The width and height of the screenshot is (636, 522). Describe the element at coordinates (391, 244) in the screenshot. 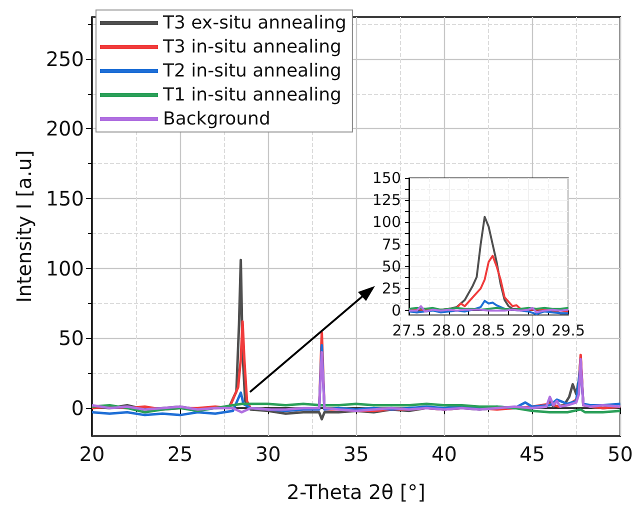

I see `y-tick-label: 75` at that location.